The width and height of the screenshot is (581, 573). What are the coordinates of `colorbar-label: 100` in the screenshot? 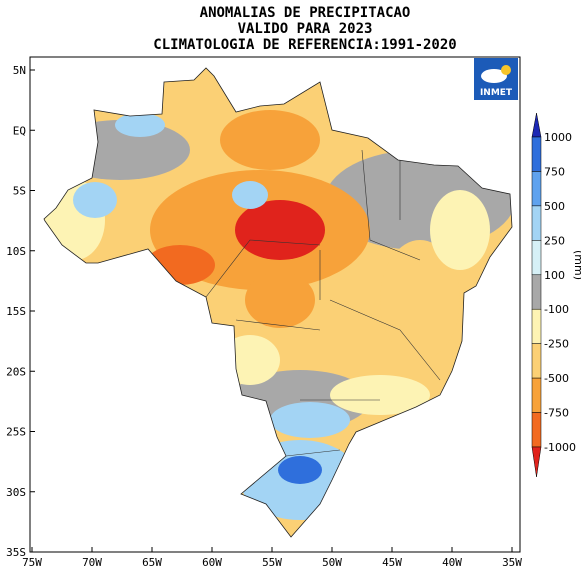 It's located at (554, 275).